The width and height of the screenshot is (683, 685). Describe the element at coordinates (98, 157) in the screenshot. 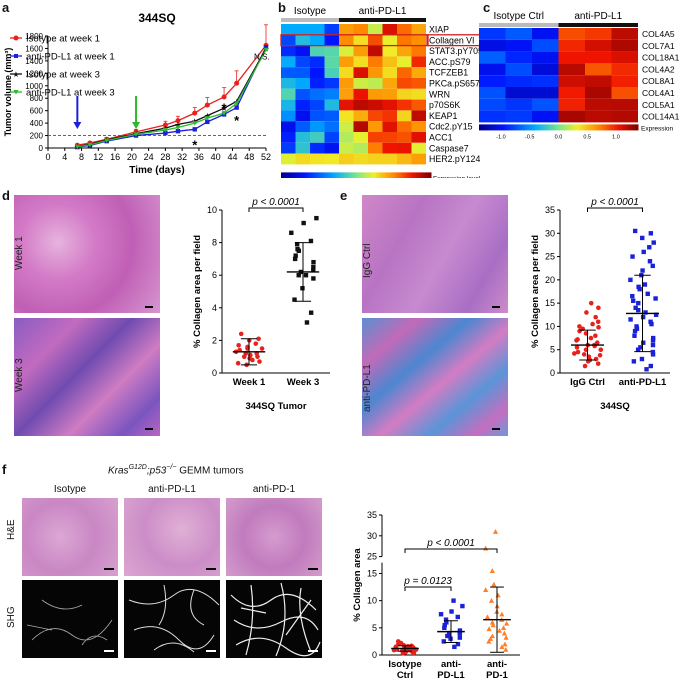

I see `x-tick-label: 12` at that location.